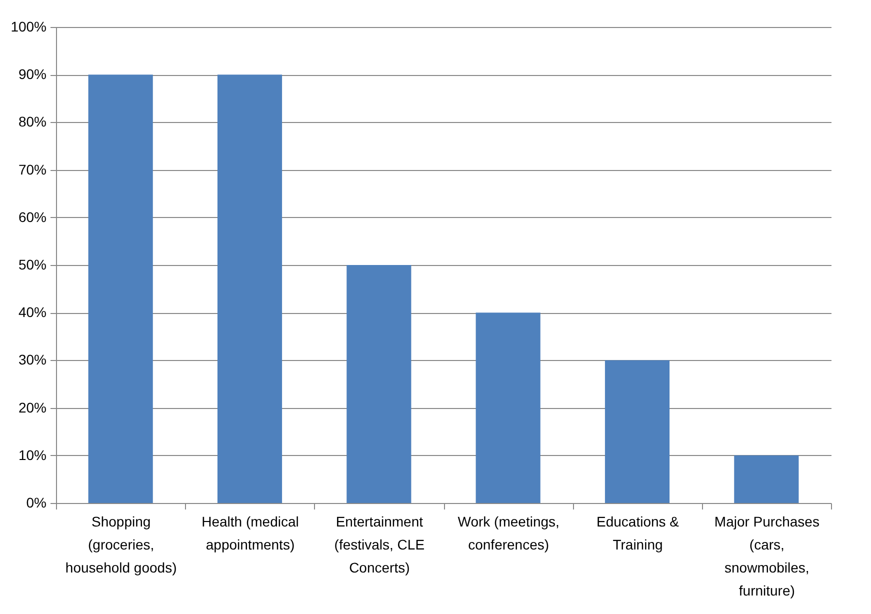  What do you see at coordinates (32, 407) in the screenshot?
I see `y-tick-label: 20%` at bounding box center [32, 407].